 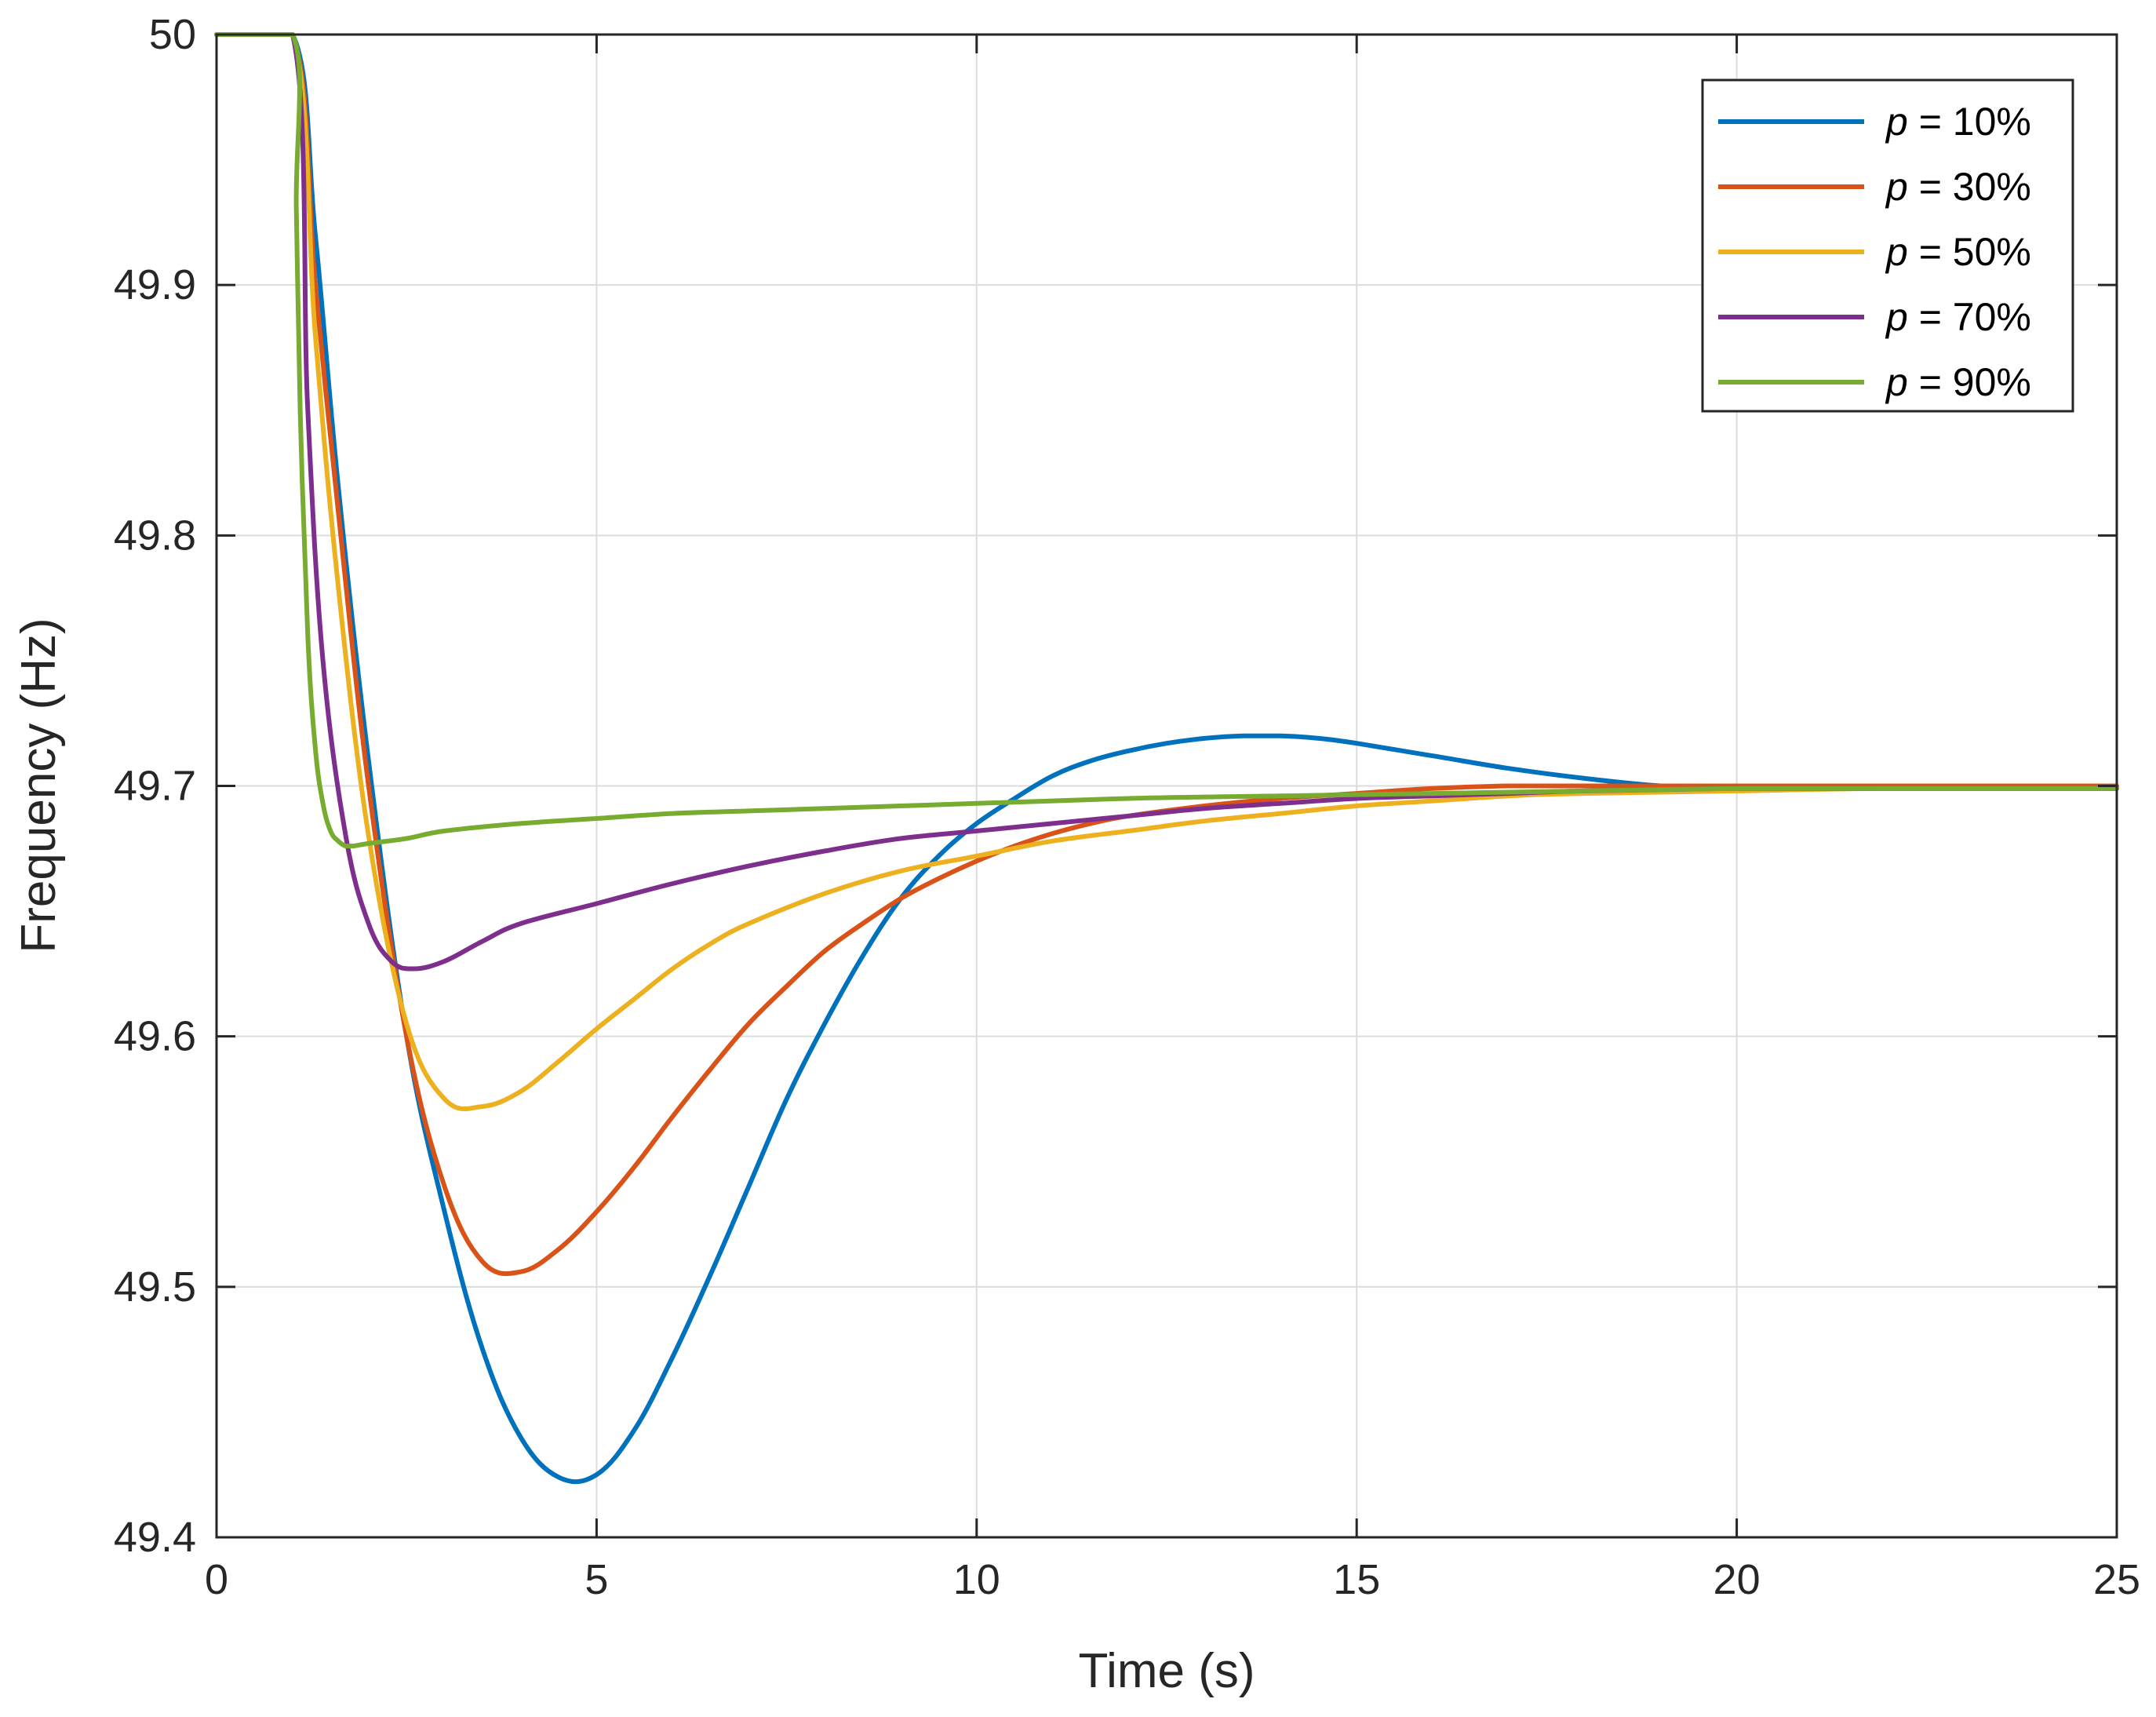 I want to click on legend-label: p = 30%, so click(x=1958, y=187).